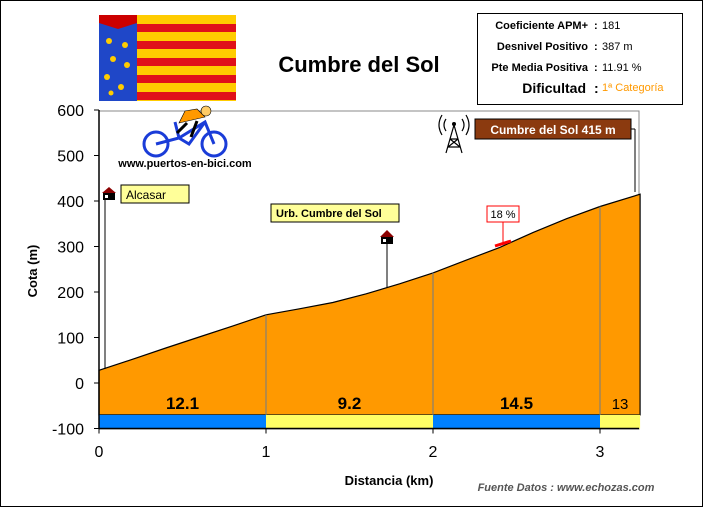 Image resolution: width=703 pixels, height=507 pixels. What do you see at coordinates (329, 214) in the screenshot?
I see `urb-label: Urb. Cumbre del Sol` at bounding box center [329, 214].